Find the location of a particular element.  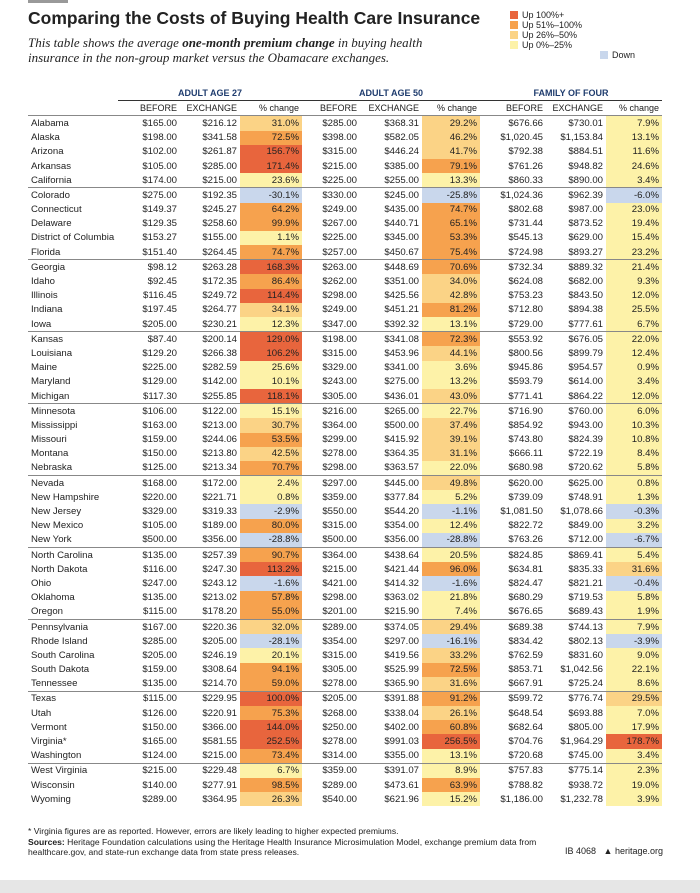

percent-change: -1.6% is located at coordinates (451, 583).